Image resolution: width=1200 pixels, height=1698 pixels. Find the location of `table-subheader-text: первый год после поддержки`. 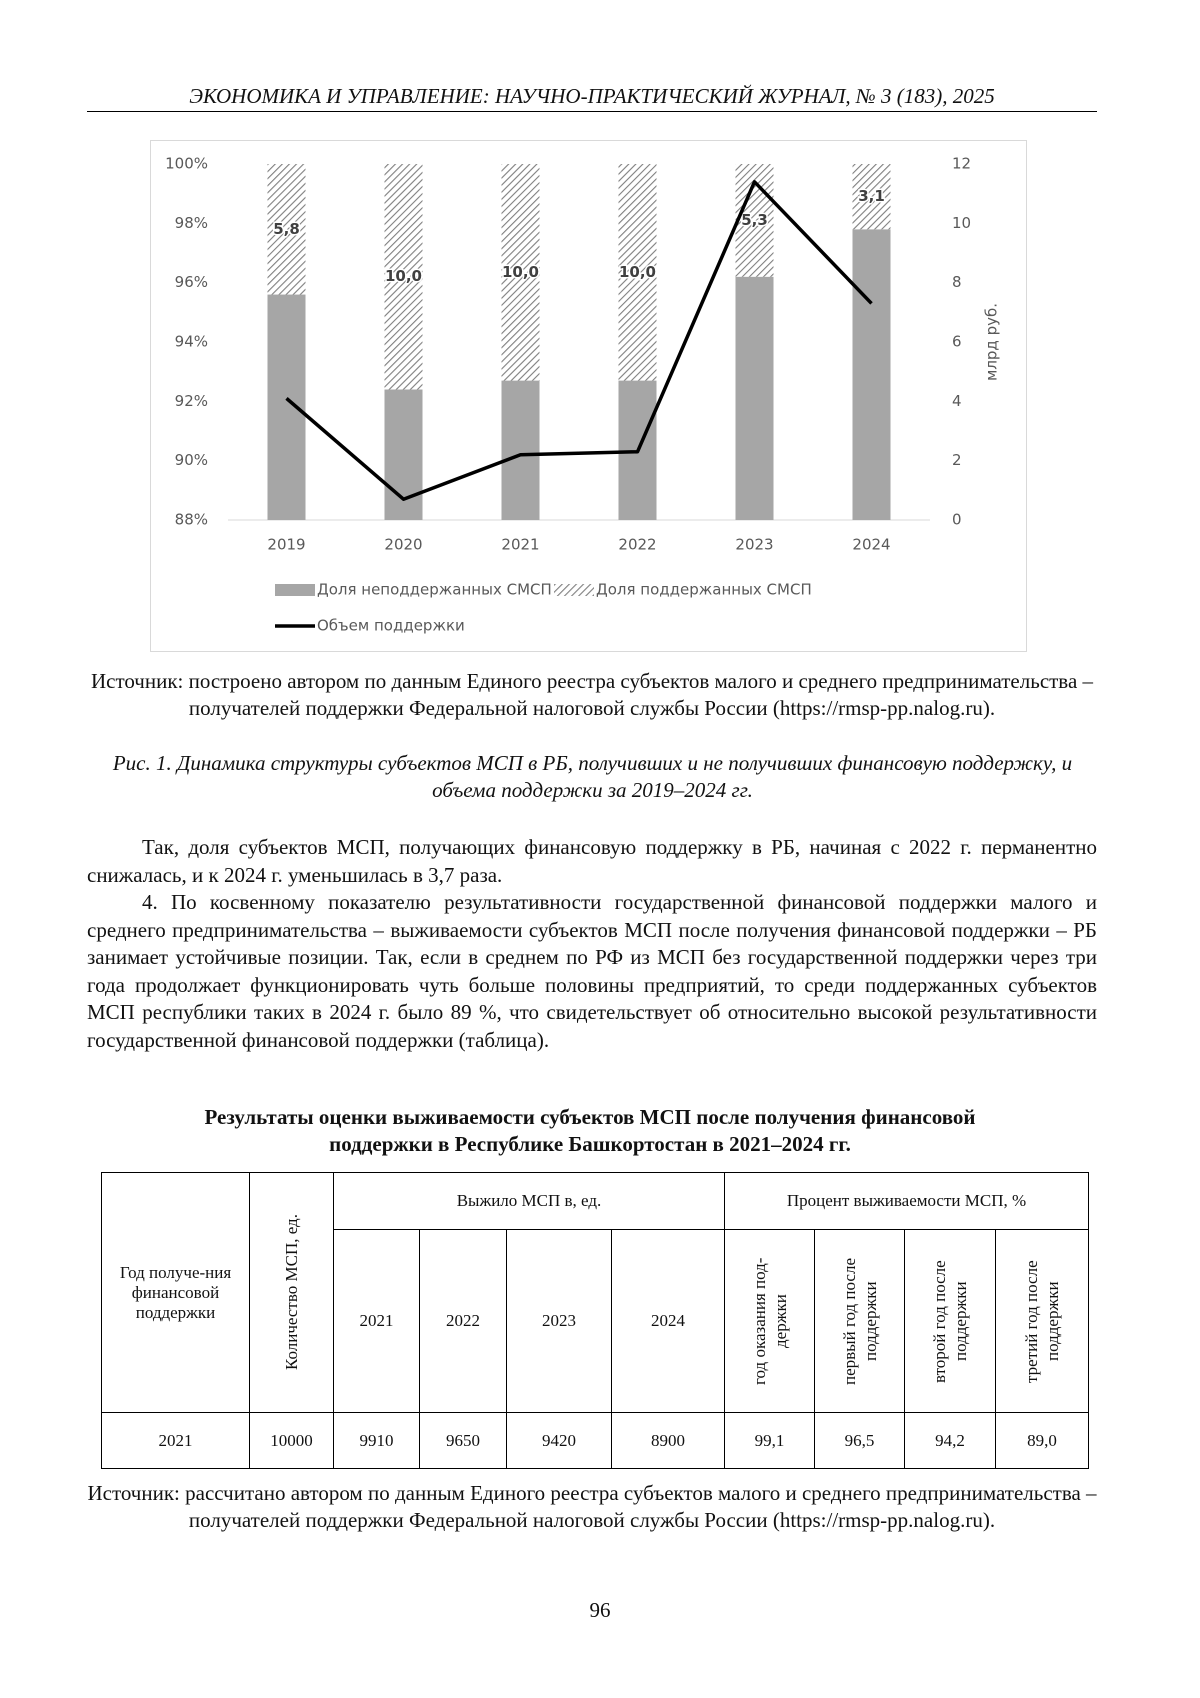

table-subheader-text: первый год после поддержки is located at coordinates (860, 1321).